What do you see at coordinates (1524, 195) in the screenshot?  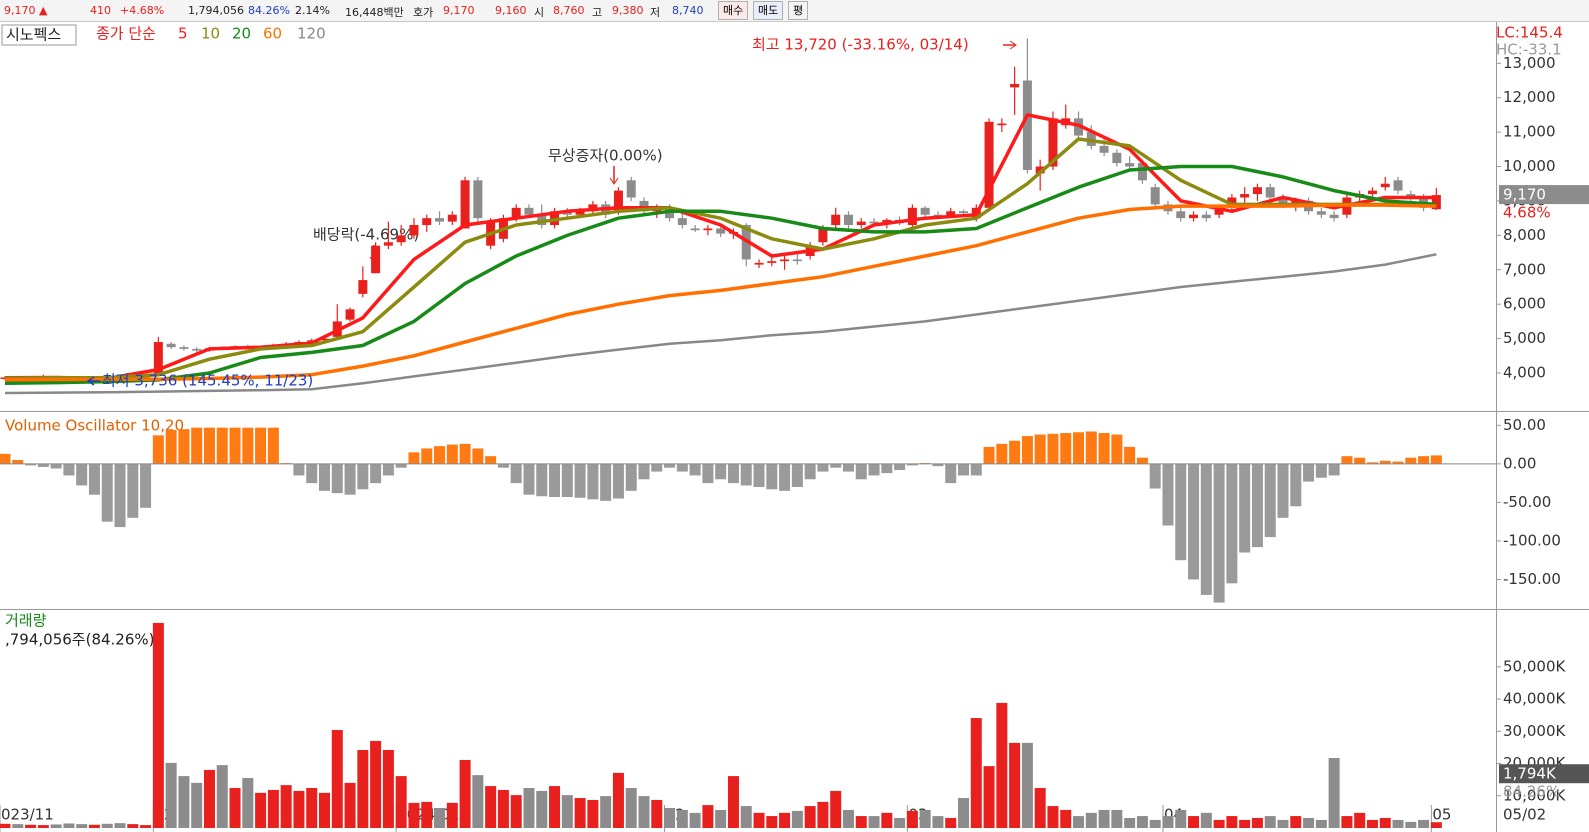 I see `last-price: 9,170` at bounding box center [1524, 195].